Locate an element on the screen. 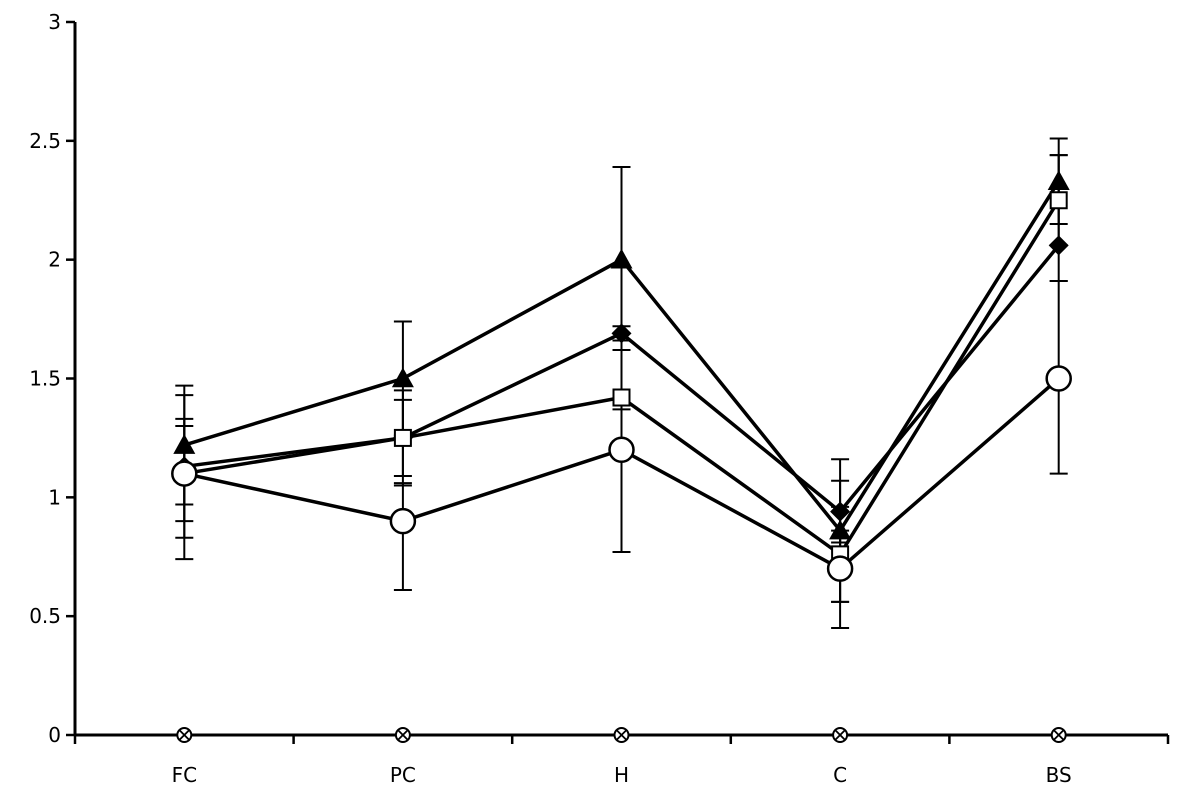  y-tick-label: 1 is located at coordinates (54, 497).